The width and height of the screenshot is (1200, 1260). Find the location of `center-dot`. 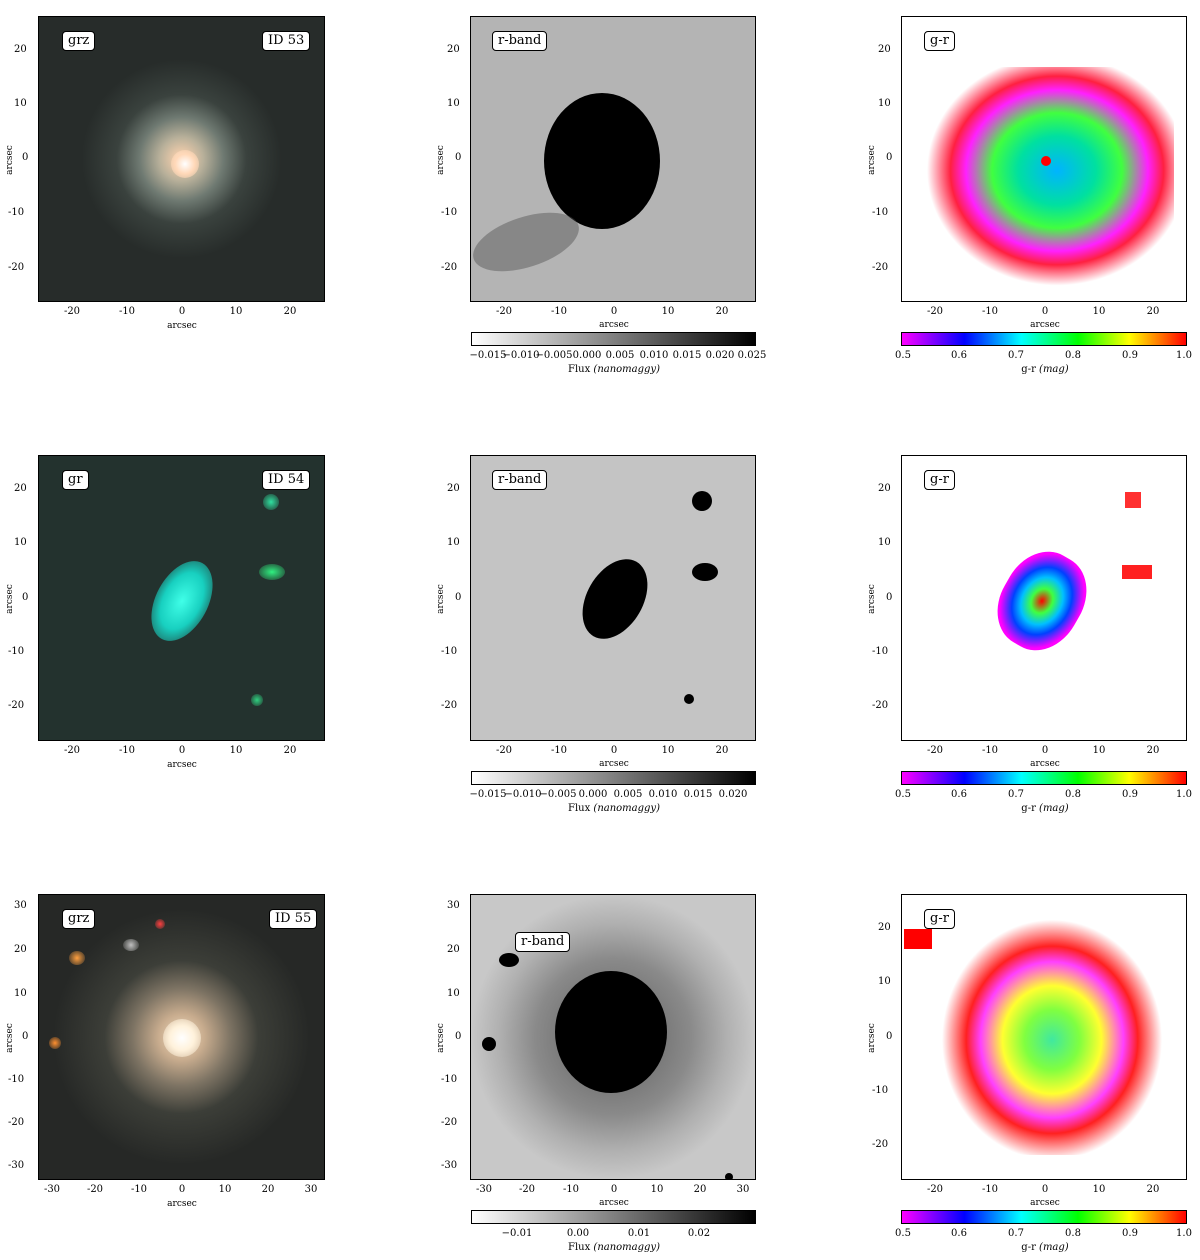

center-dot is located at coordinates (1046, 161).